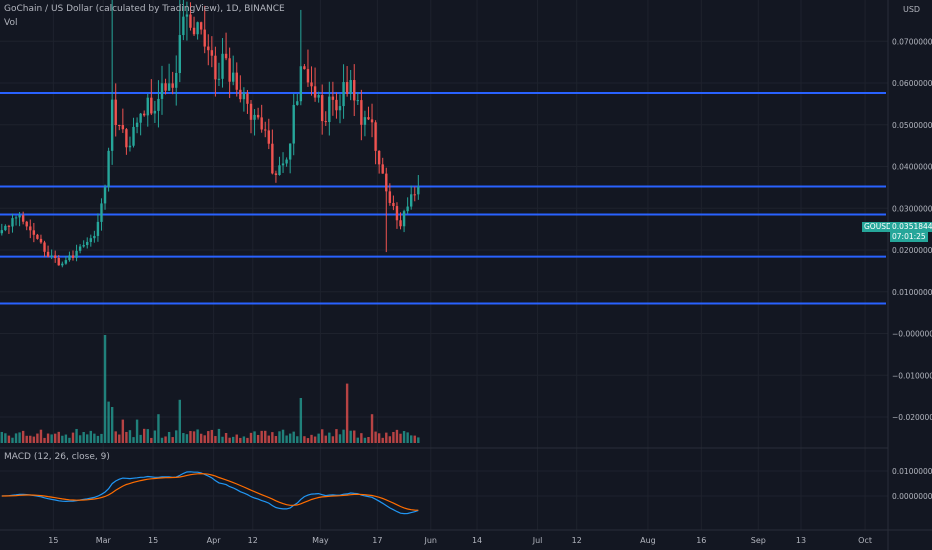 The height and width of the screenshot is (550, 932). What do you see at coordinates (878, 227) in the screenshot?
I see `price-tag-symbol: GOUSD` at bounding box center [878, 227].